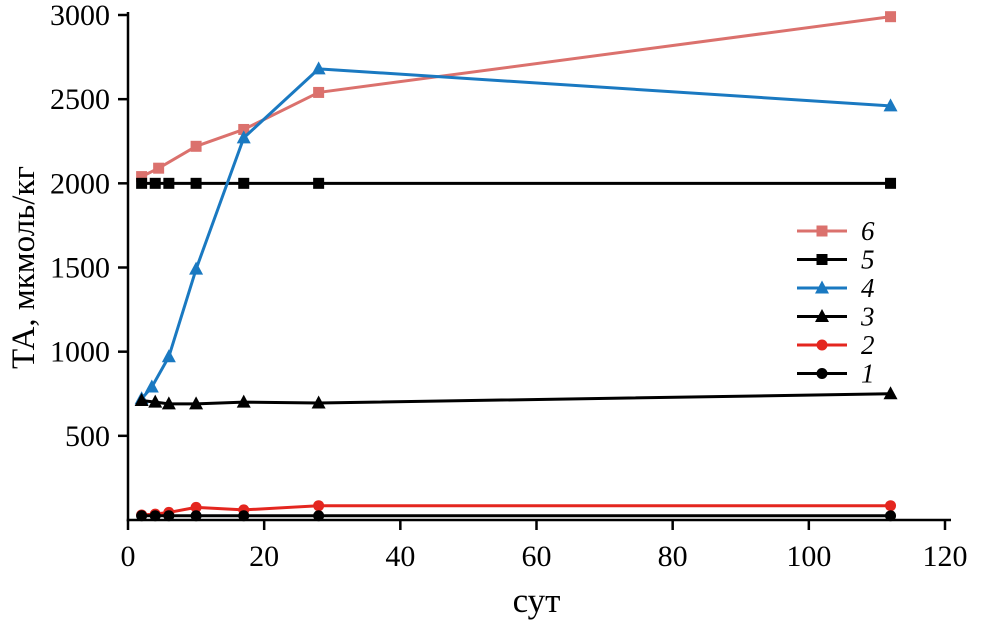  I want to click on legend-label: 1, so click(868, 374).